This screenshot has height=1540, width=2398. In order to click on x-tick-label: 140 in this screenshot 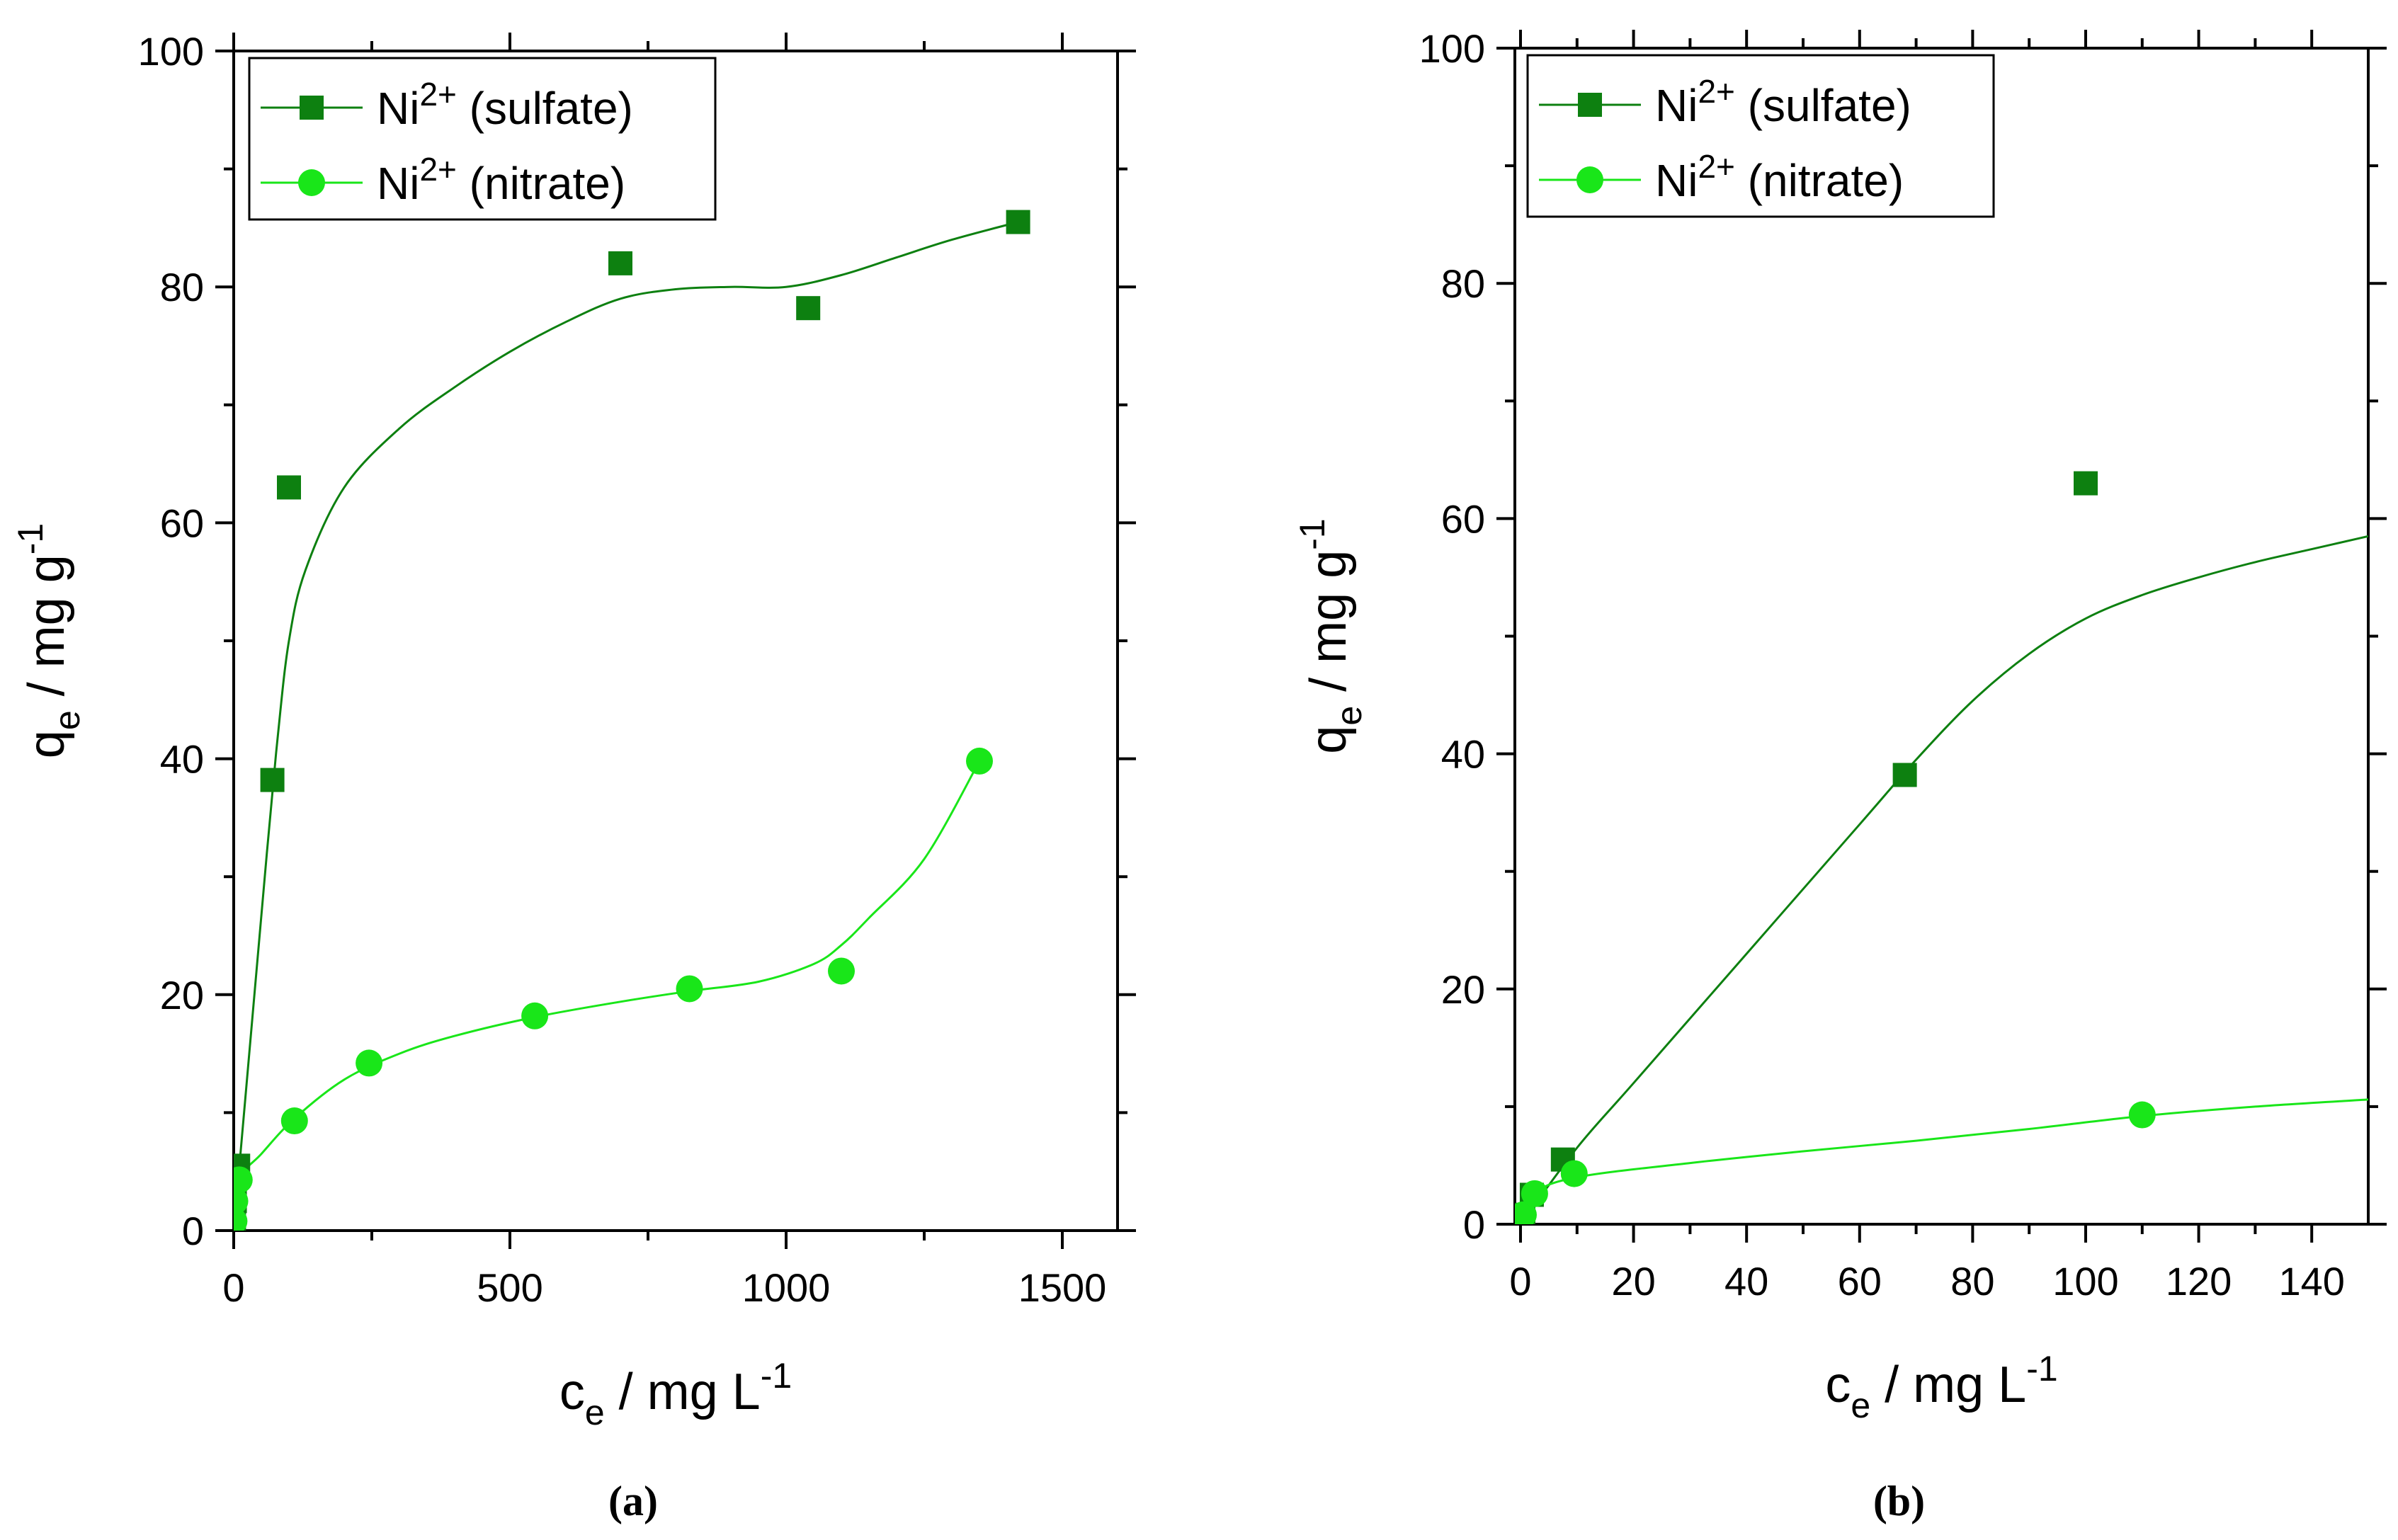, I will do `click(2311, 1282)`.